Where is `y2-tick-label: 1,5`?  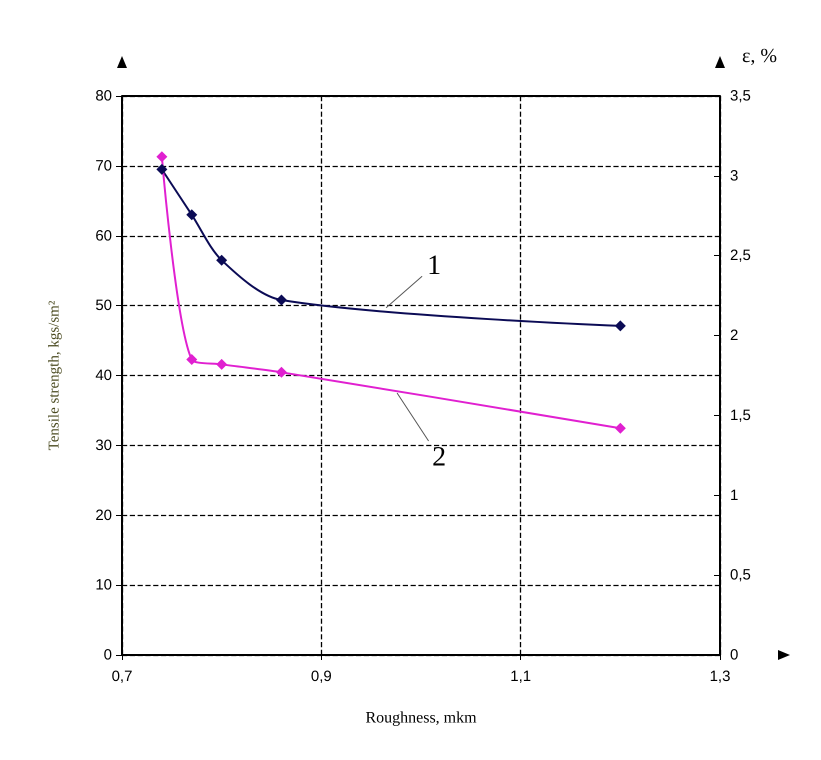 y2-tick-label: 1,5 is located at coordinates (740, 415).